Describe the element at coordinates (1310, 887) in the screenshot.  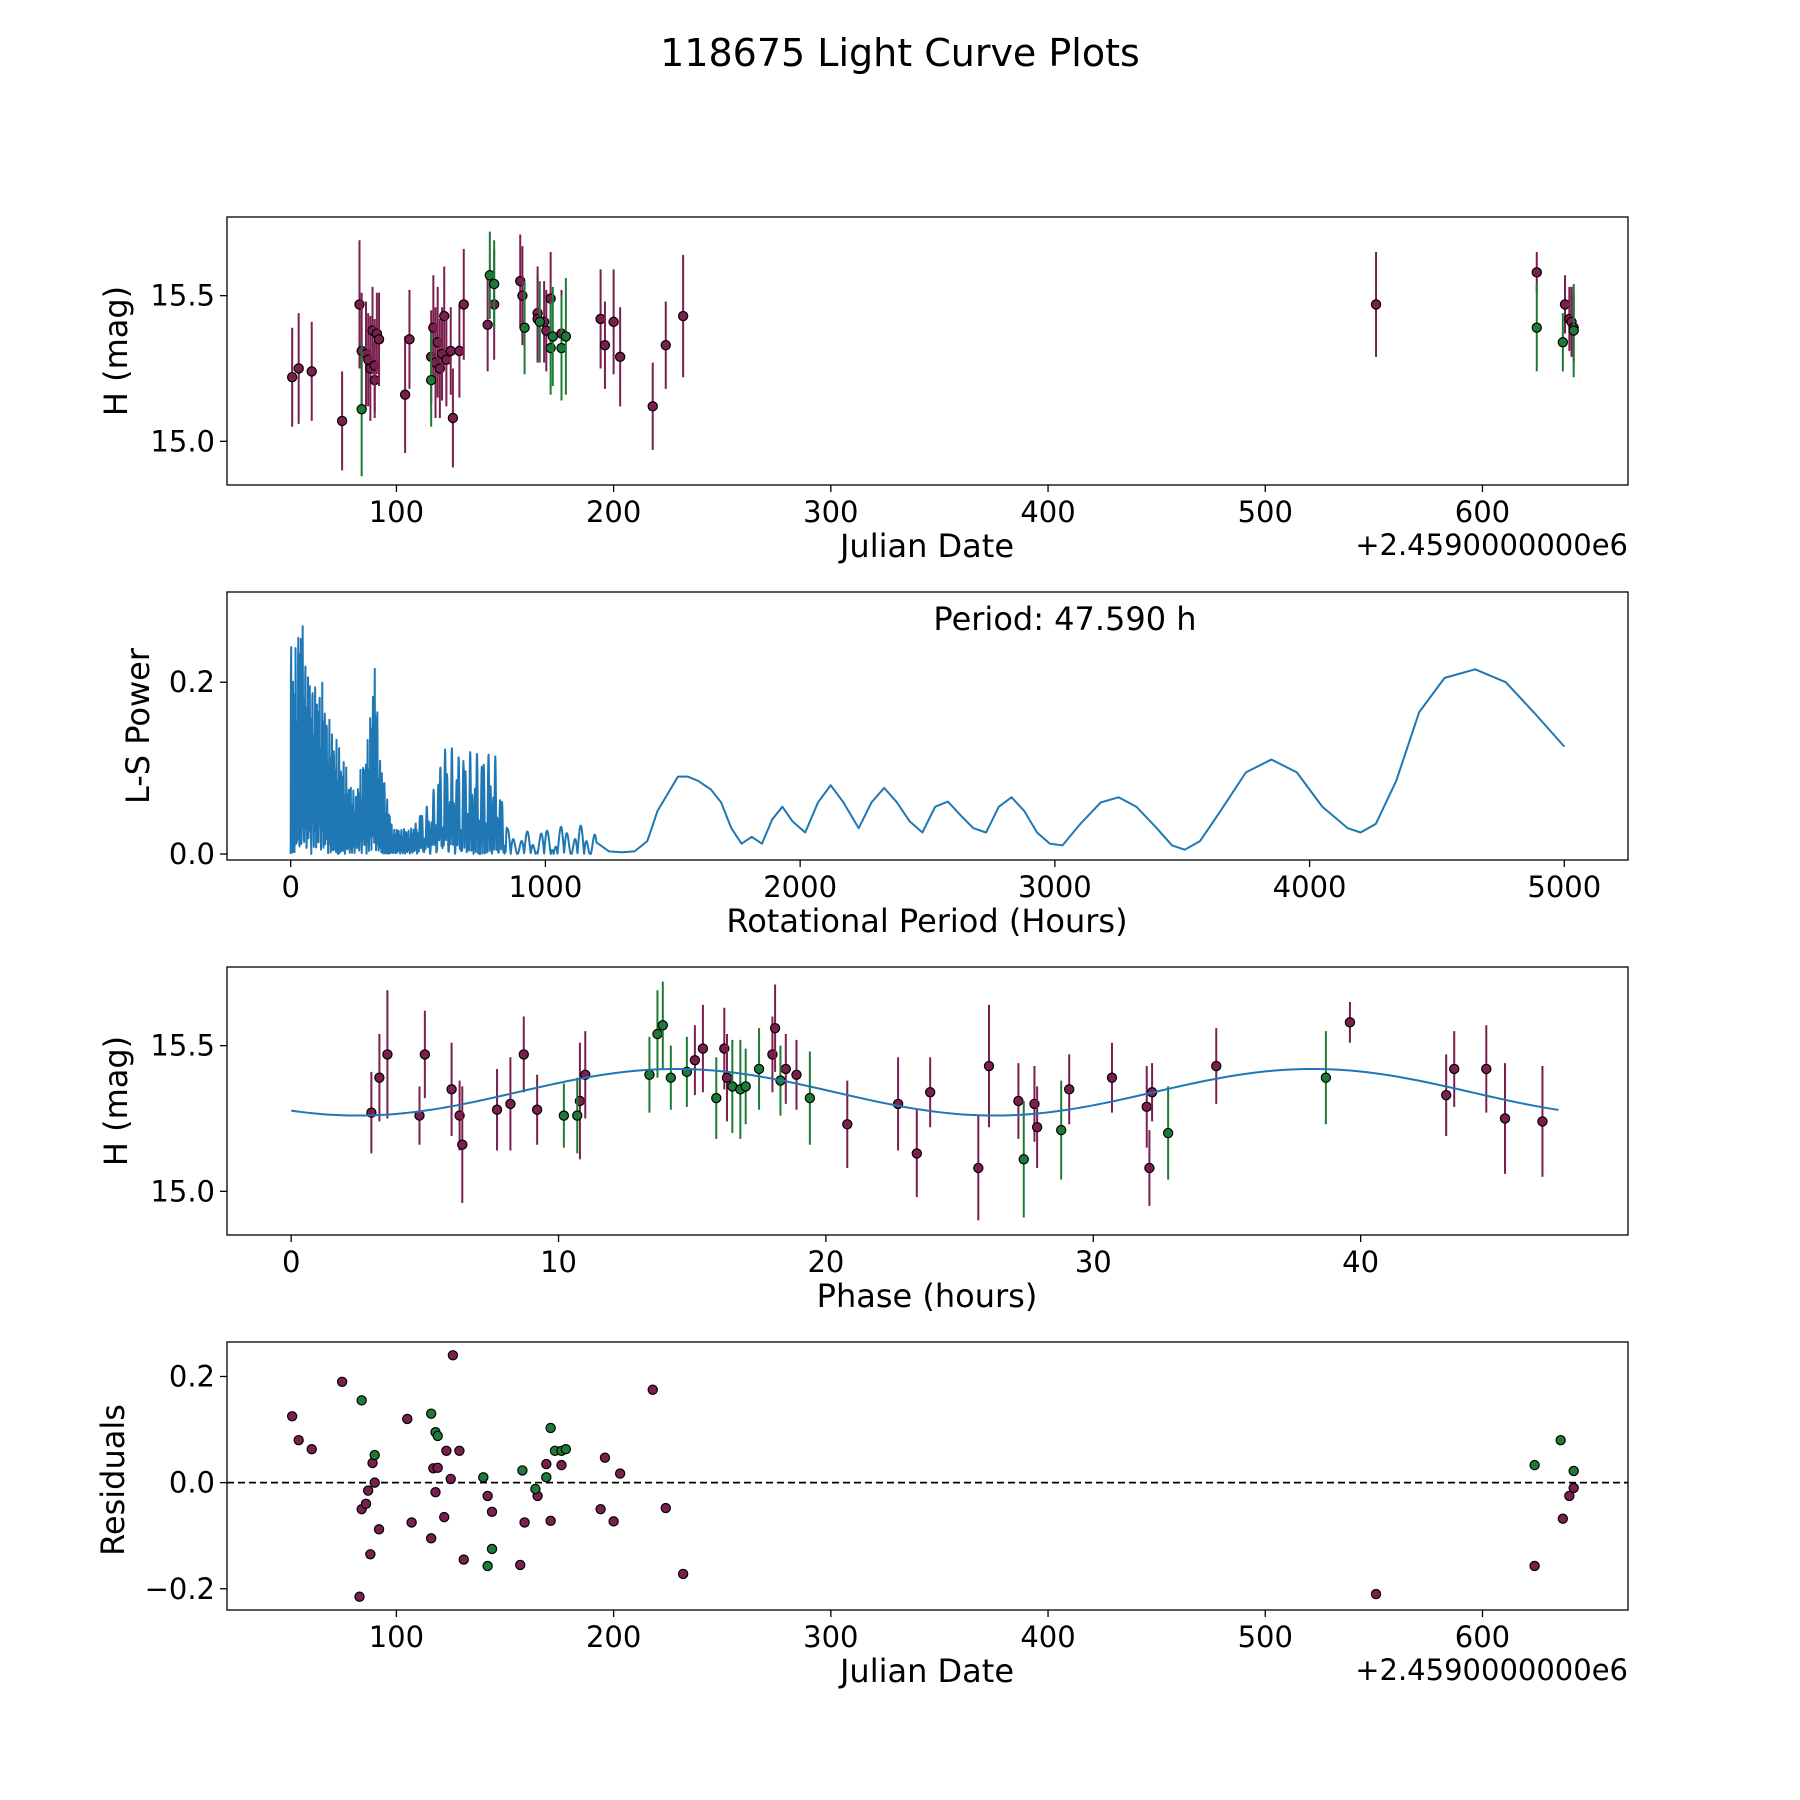
I see `x-tick-label: 4000` at that location.